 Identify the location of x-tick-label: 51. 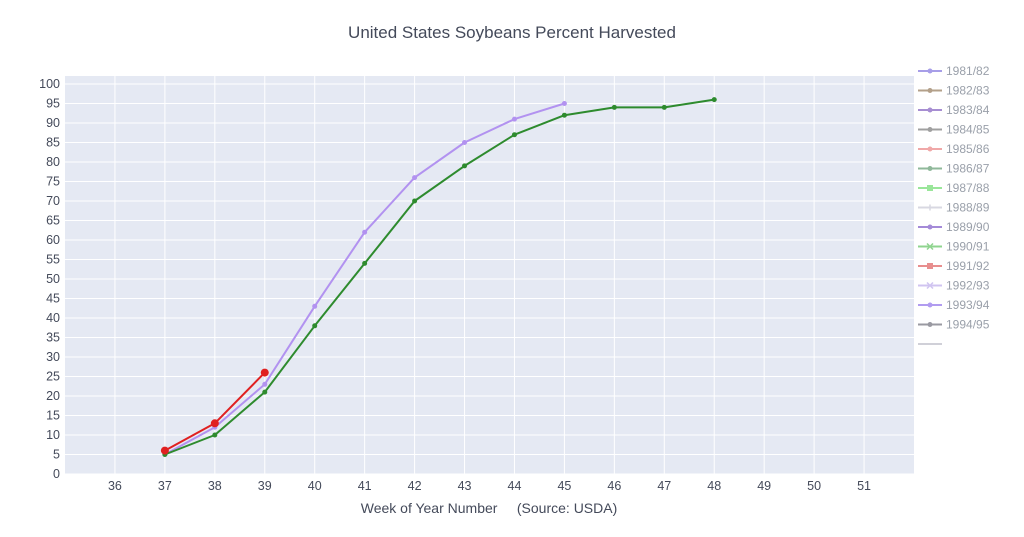
(864, 486).